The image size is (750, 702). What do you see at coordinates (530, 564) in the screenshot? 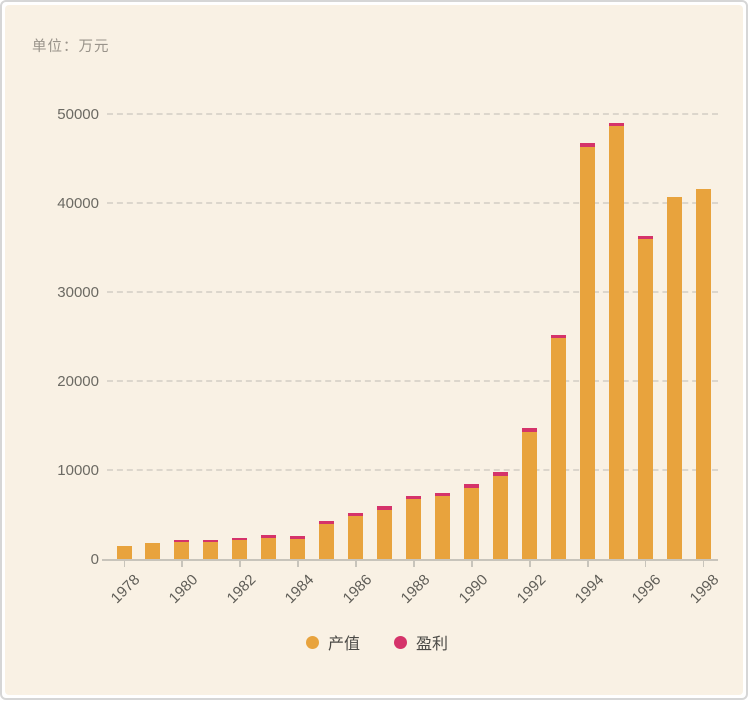
I see `x-axis-tick-1992` at bounding box center [530, 564].